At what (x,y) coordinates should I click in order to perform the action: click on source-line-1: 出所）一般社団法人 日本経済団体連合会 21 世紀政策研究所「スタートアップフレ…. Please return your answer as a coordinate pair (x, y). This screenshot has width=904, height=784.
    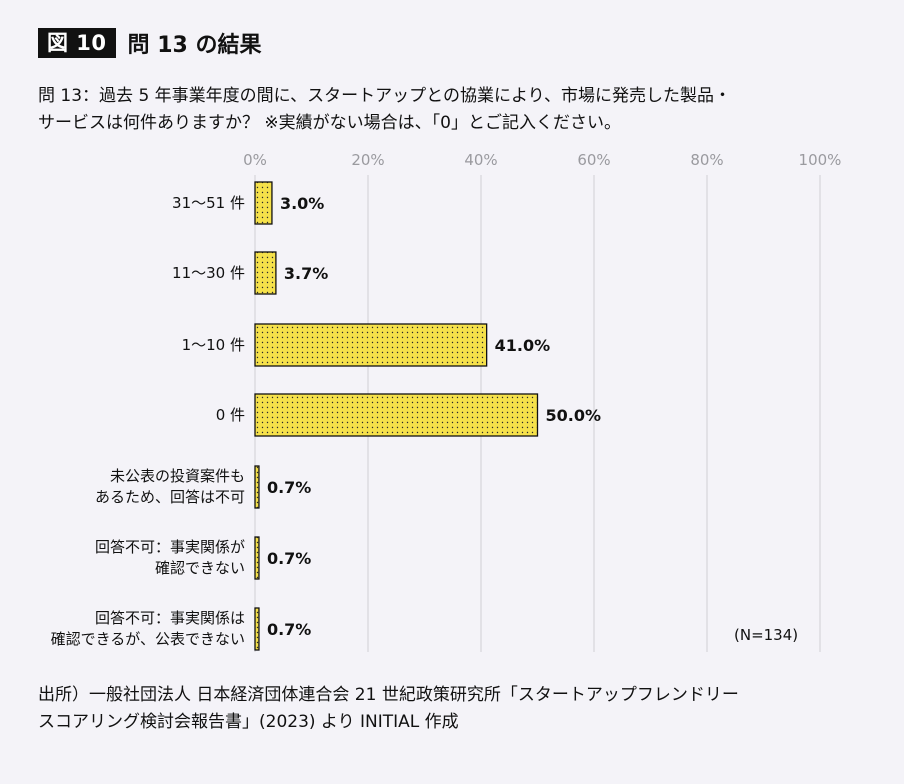
    Looking at the image, I should click on (388, 695).